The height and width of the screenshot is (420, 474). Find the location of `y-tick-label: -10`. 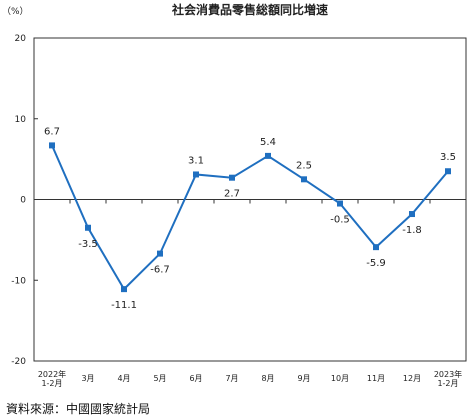

y-tick-label: -10 is located at coordinates (18, 281).